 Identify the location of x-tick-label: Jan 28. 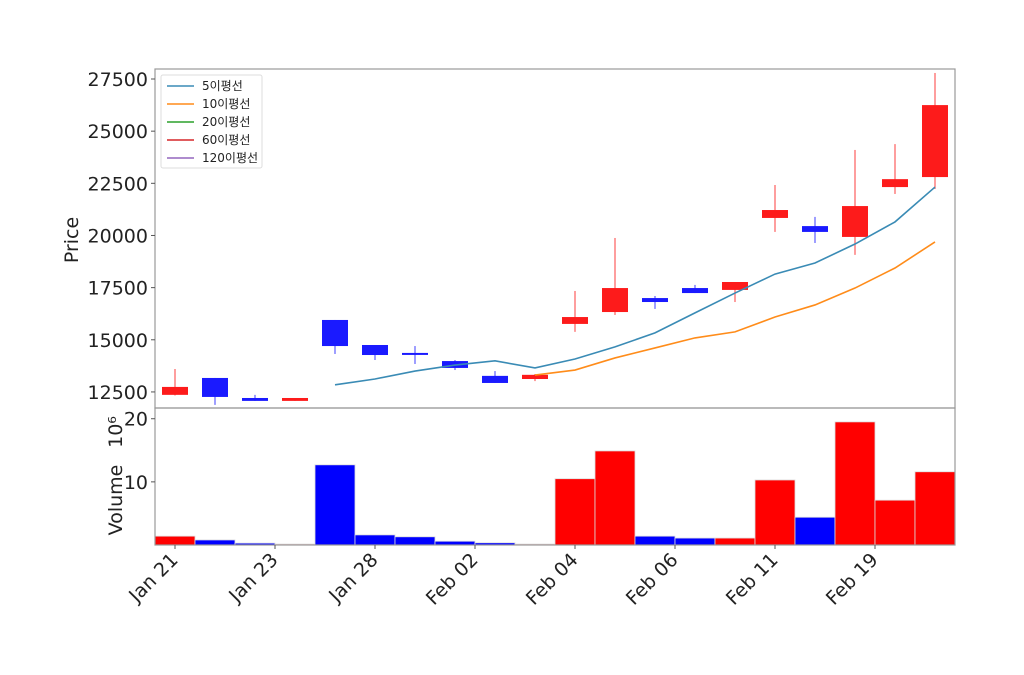
(353, 578).